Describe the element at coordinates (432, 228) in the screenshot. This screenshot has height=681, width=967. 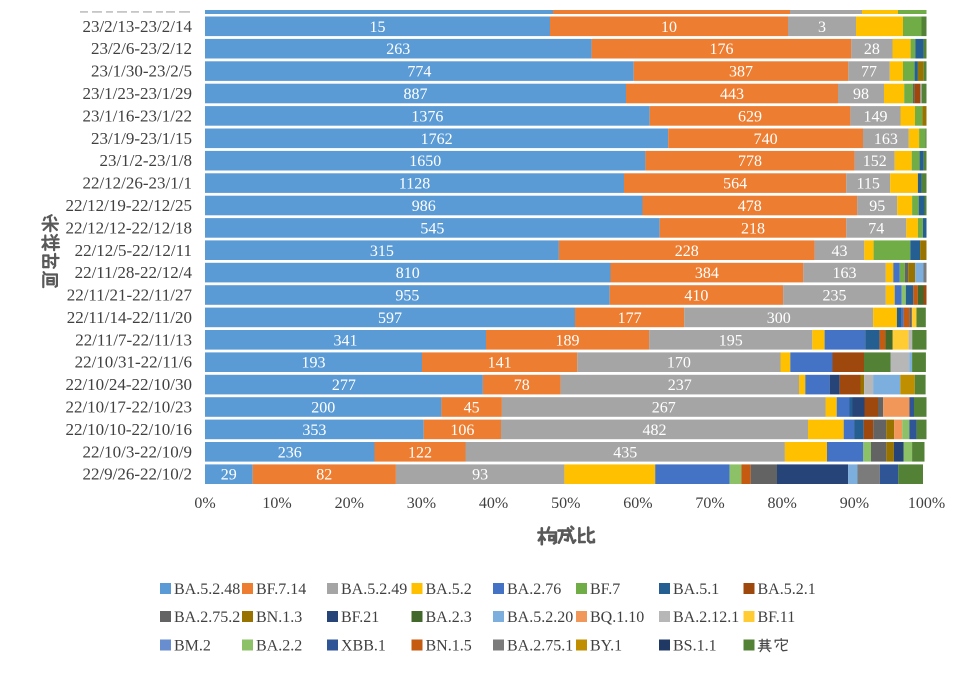
I see `svg-text: 545` at that location.